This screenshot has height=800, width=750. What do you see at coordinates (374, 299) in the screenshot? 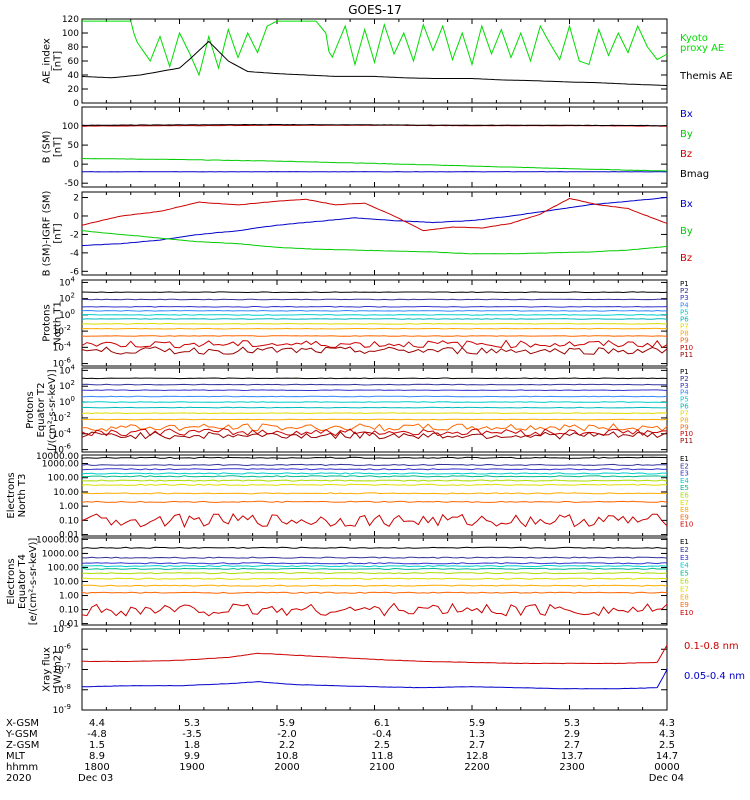
I see `series-line-p2` at bounding box center [374, 299].